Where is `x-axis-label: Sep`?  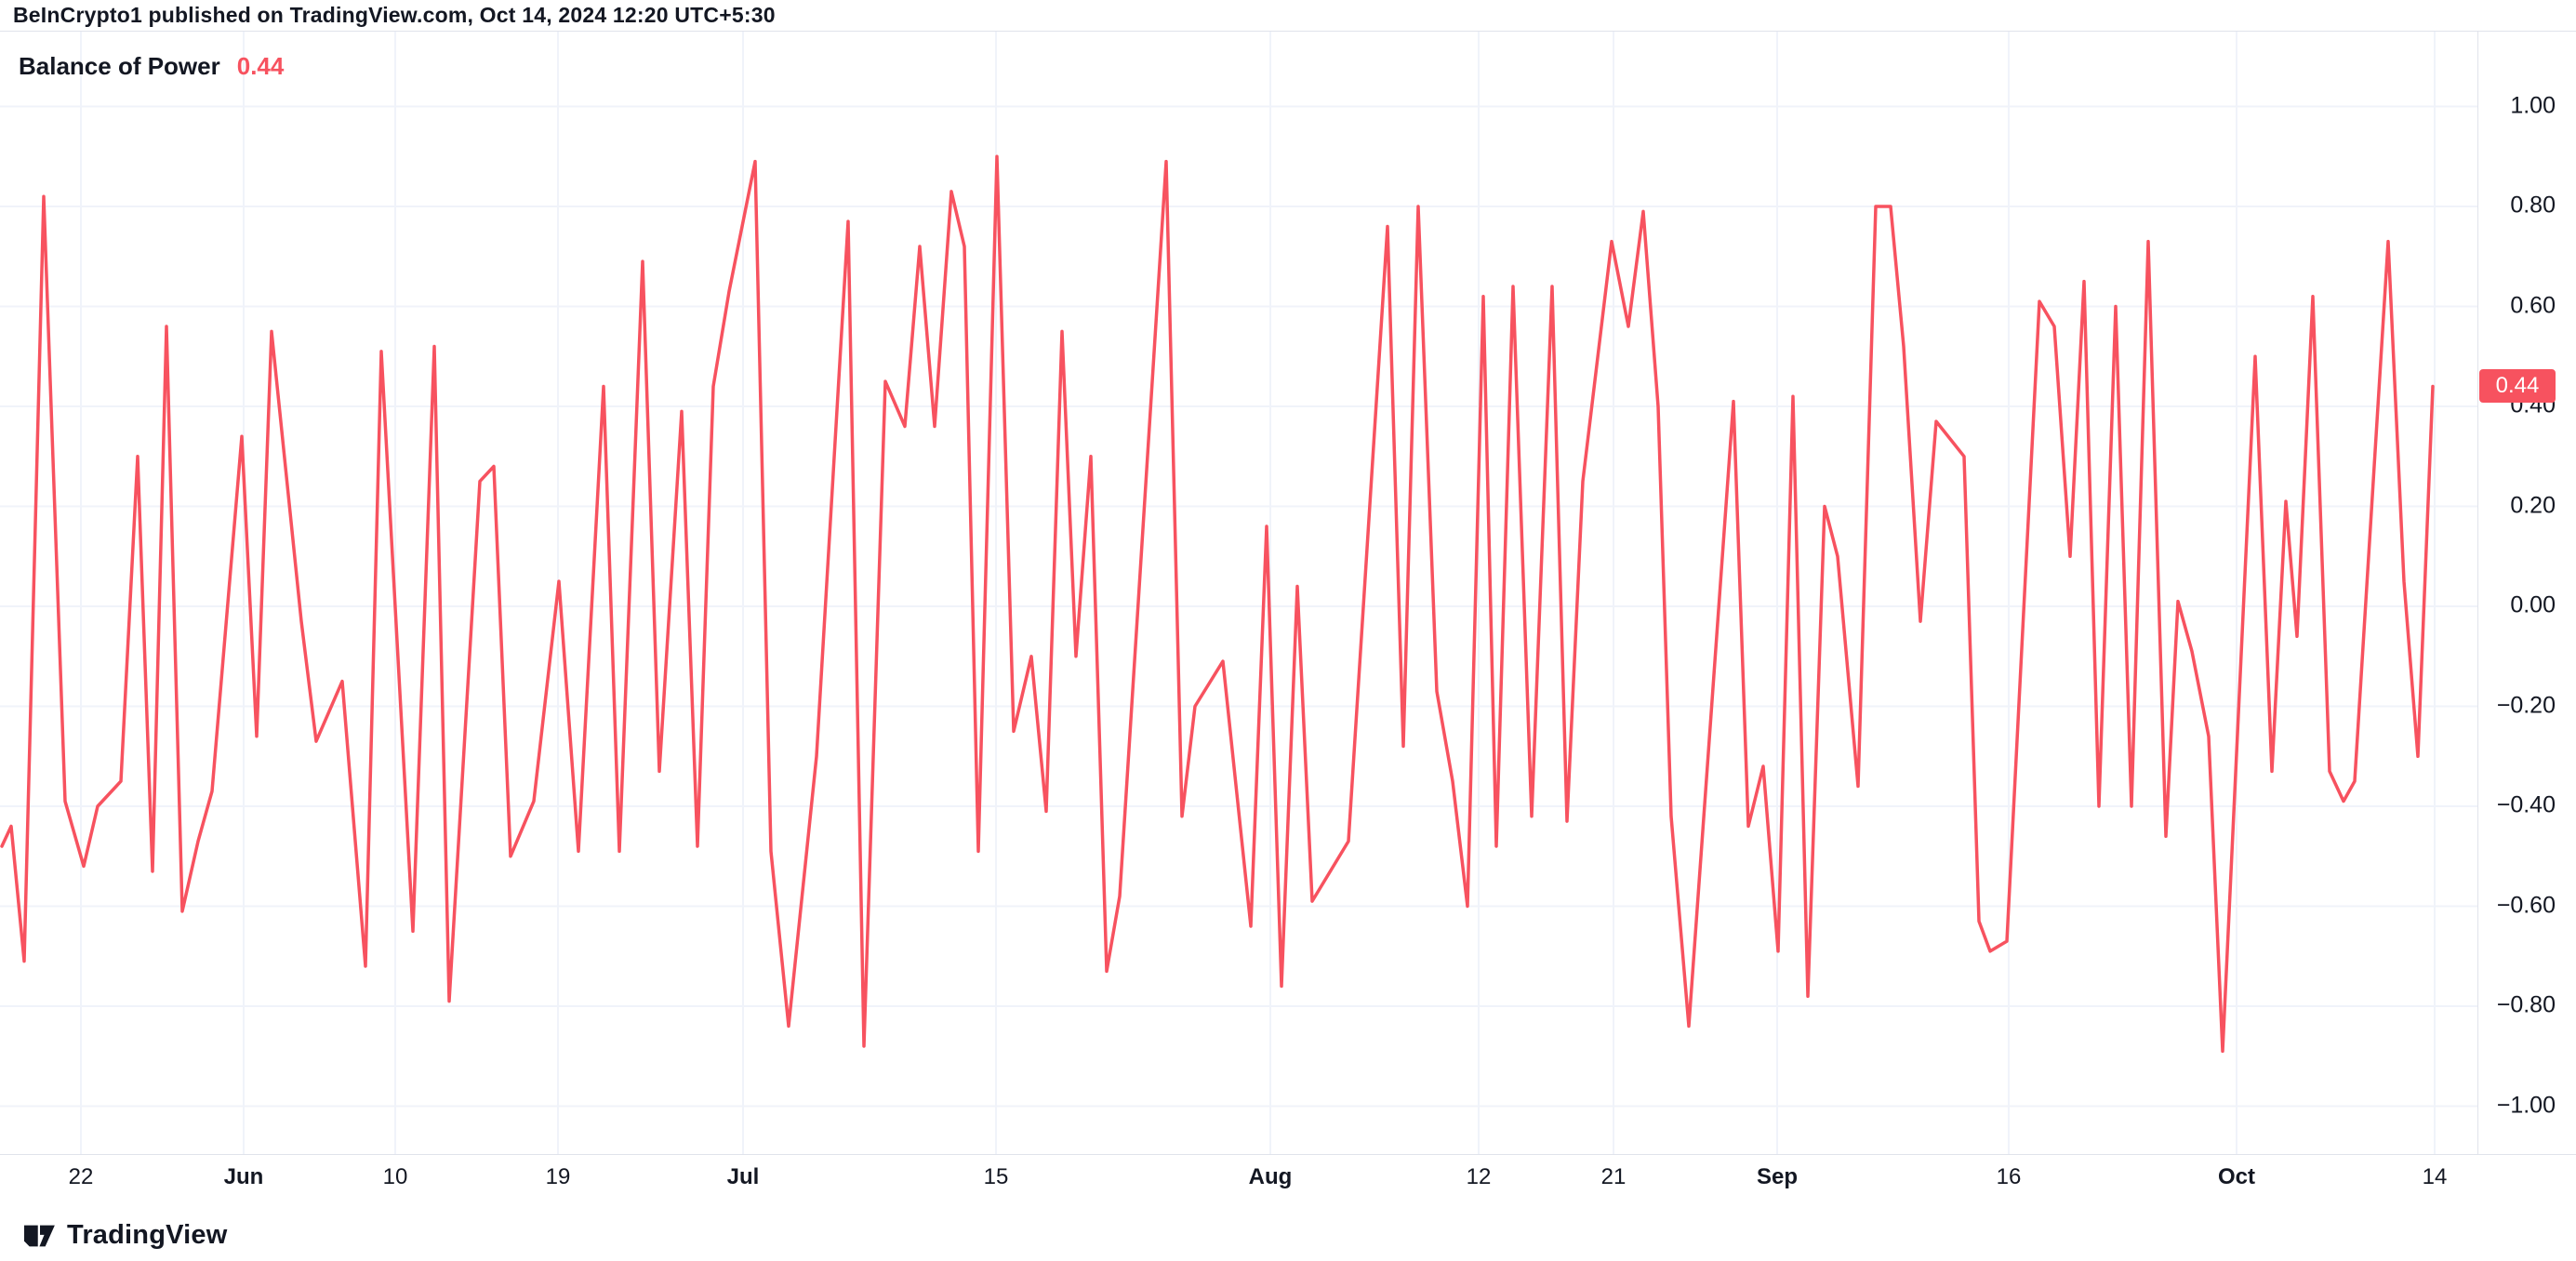 x-axis-label: Sep is located at coordinates (1777, 1176).